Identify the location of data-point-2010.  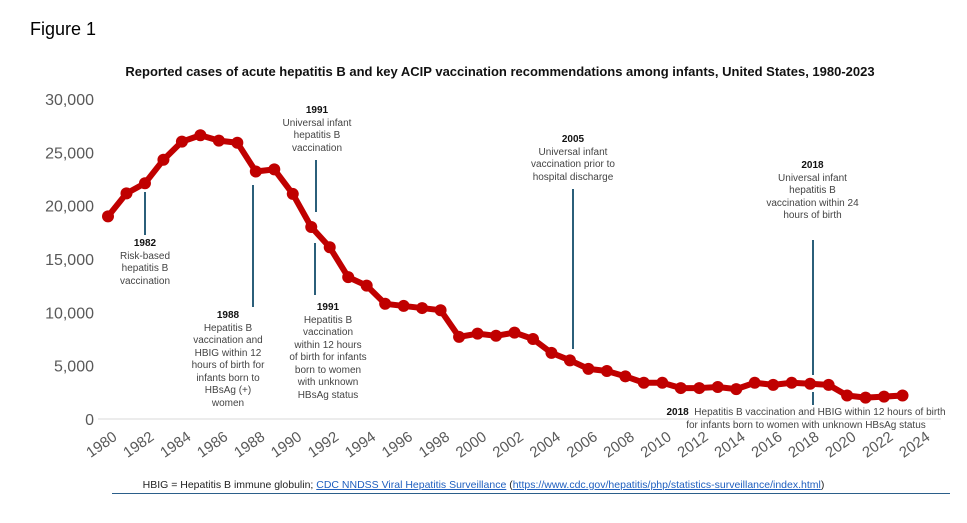
(662, 382).